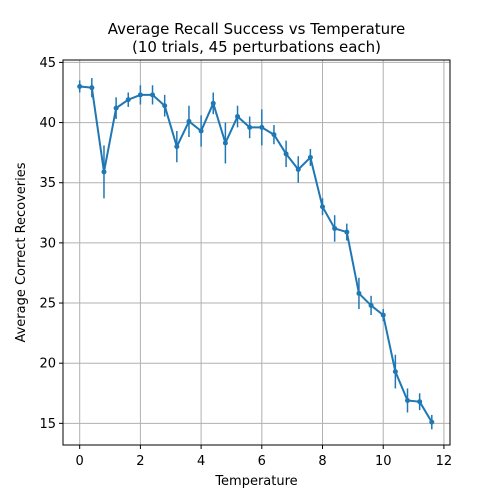 This screenshot has width=500, height=500. I want to click on chart-subtitle: (10 trials, 45 perturbations each), so click(256, 47).